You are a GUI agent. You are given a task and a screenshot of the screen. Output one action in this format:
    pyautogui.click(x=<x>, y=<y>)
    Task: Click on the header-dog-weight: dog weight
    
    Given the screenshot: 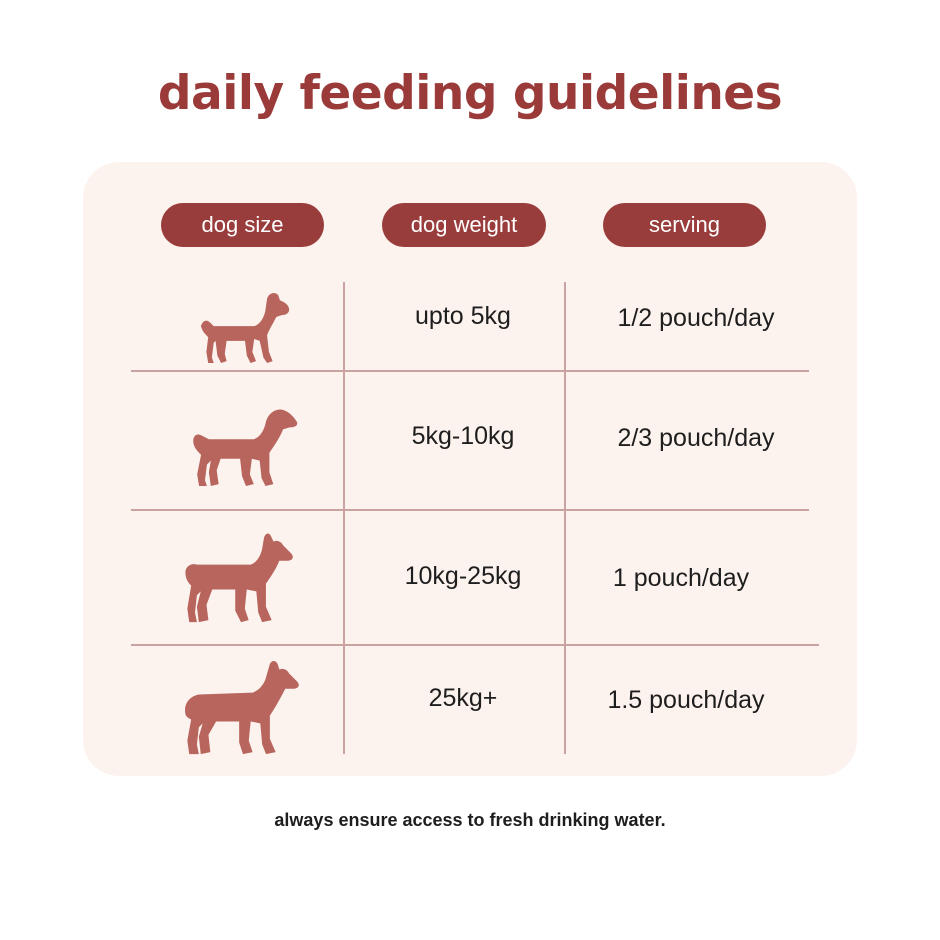 What is the action you would take?
    pyautogui.click(x=464, y=225)
    